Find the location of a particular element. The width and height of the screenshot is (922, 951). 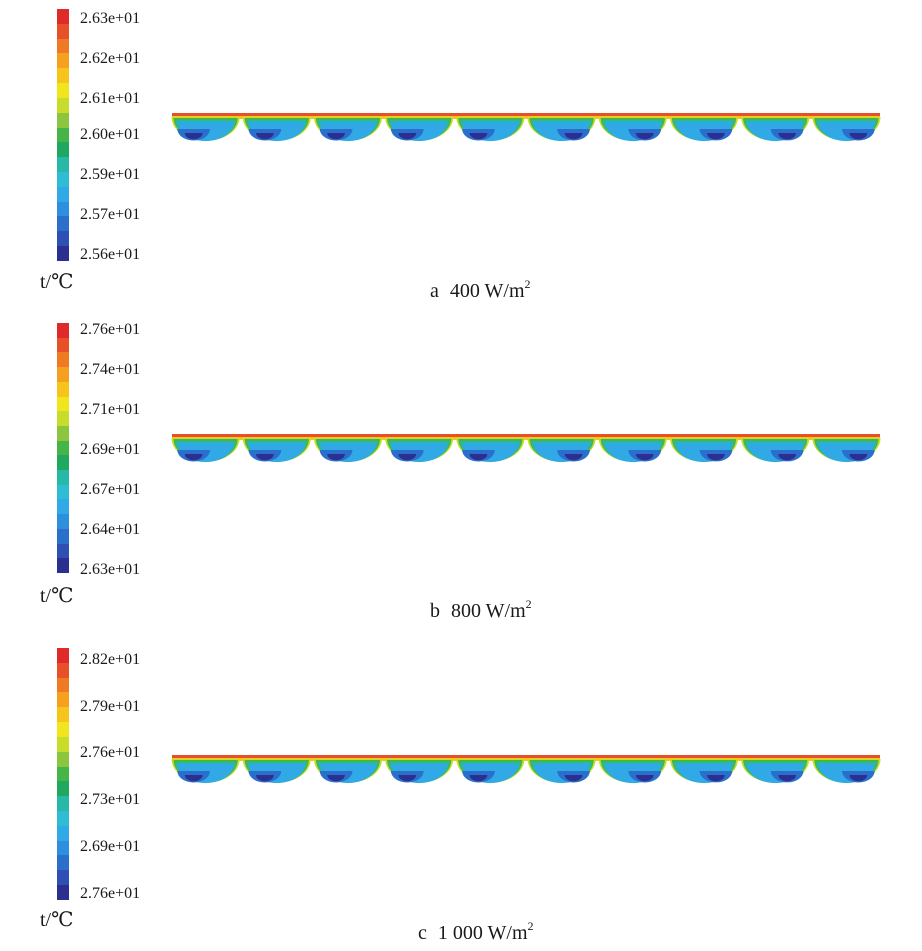

caption: b 800 W/m2 is located at coordinates (481, 610).